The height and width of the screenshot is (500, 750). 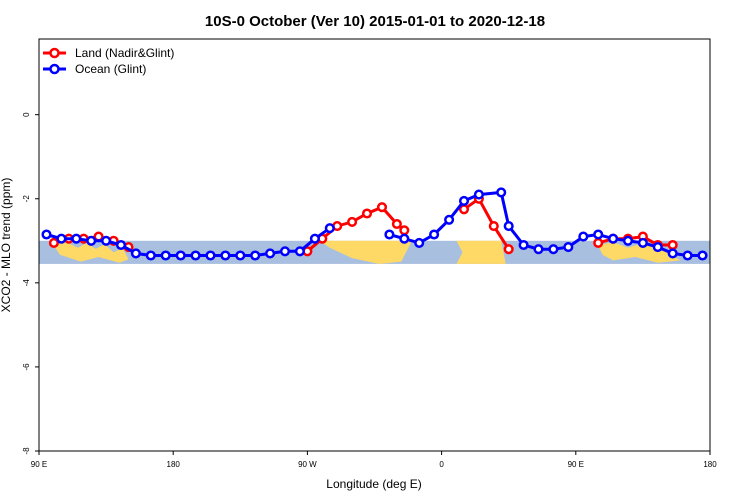 I want to click on y-axis-label: XCO2 - MLO trend (ppm), so click(x=6, y=245).